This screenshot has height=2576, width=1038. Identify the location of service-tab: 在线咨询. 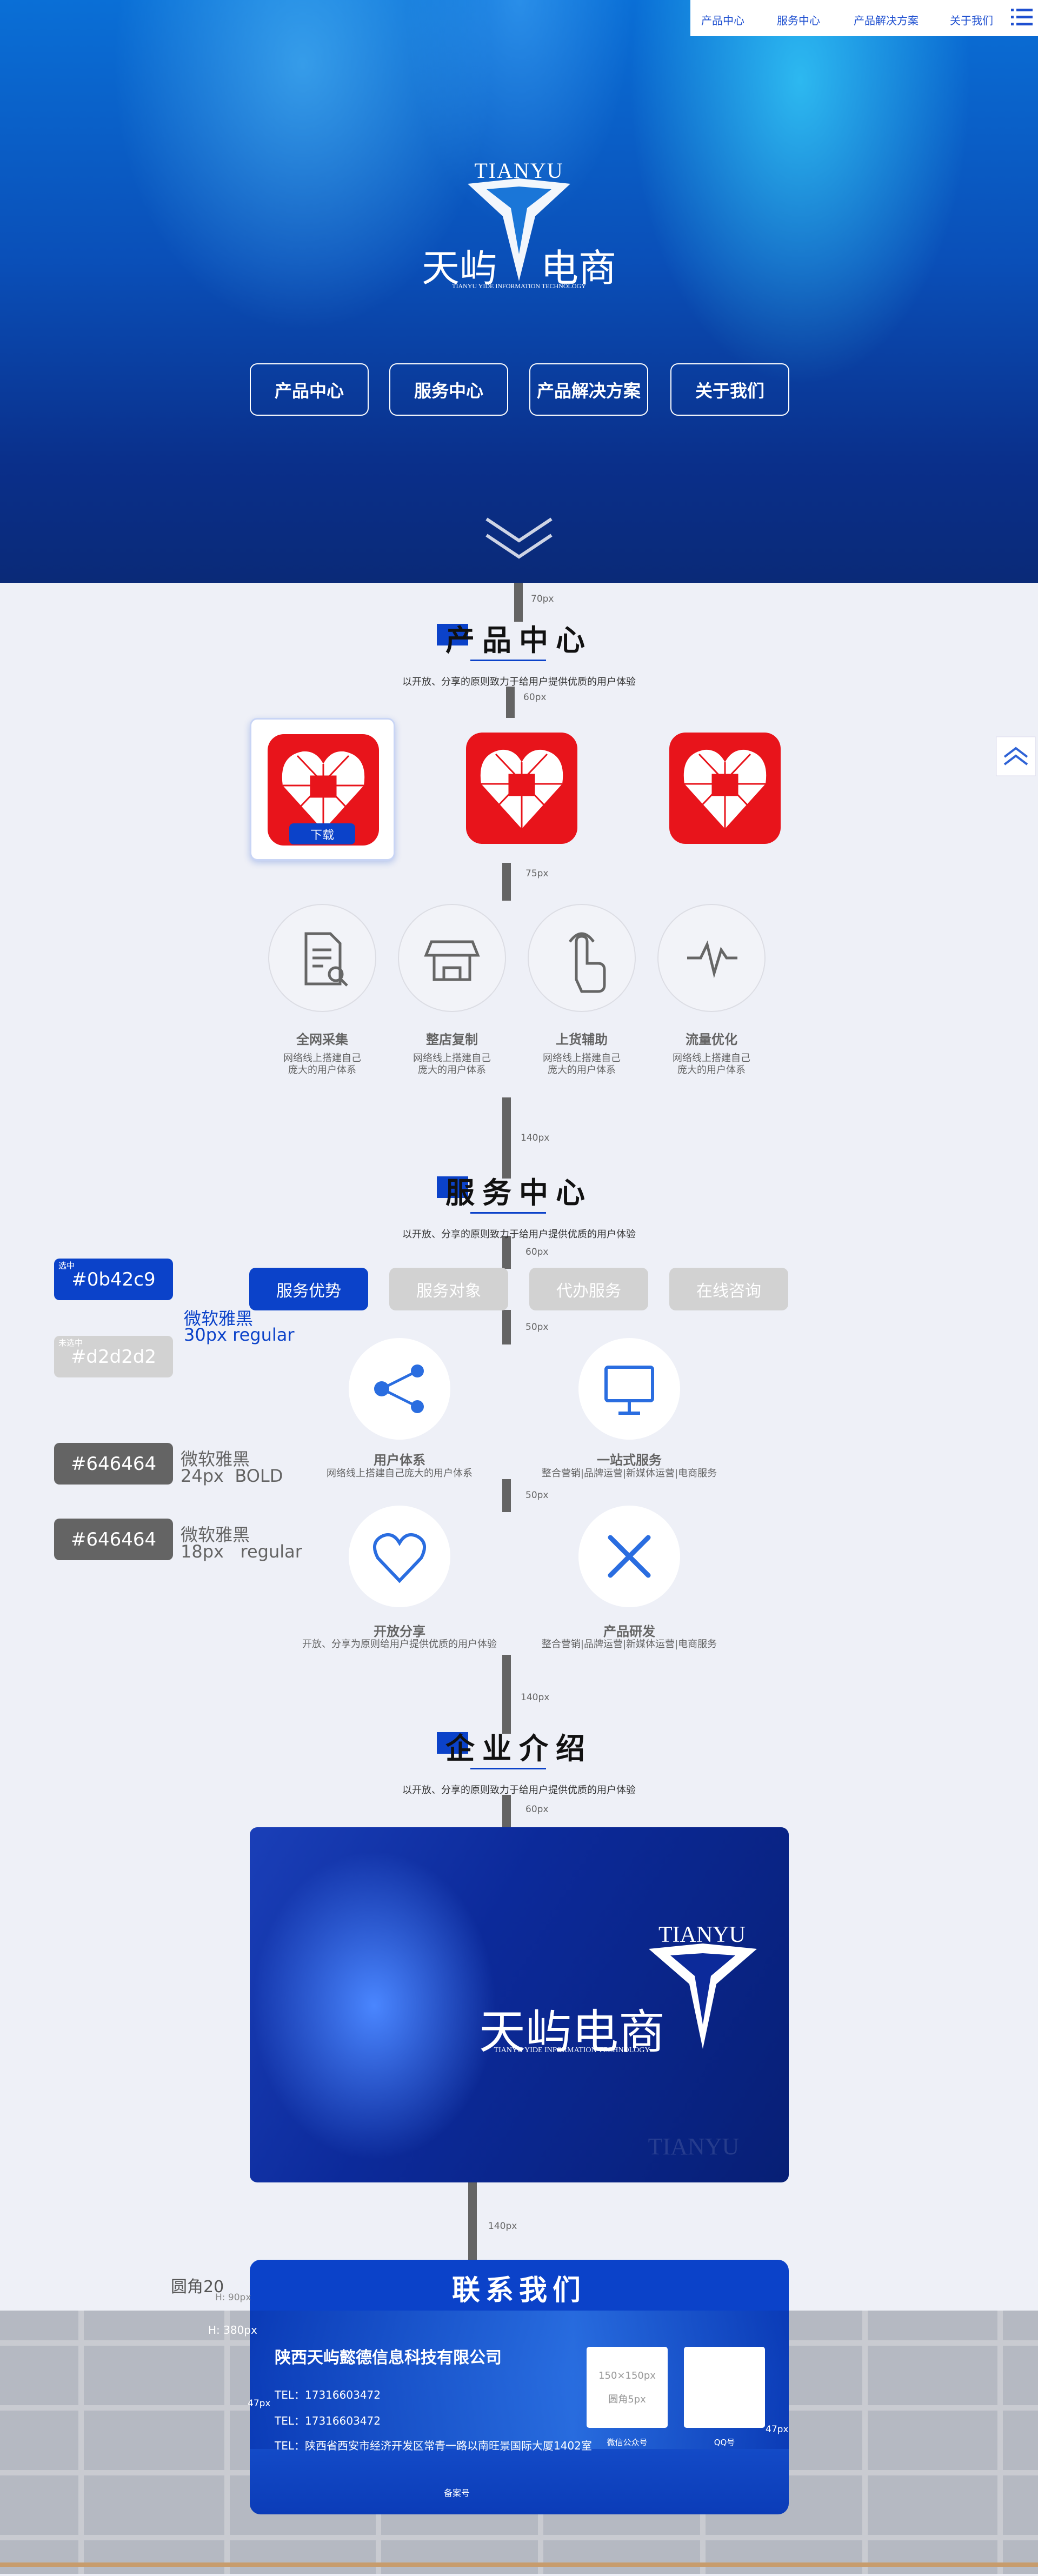
(728, 1289).